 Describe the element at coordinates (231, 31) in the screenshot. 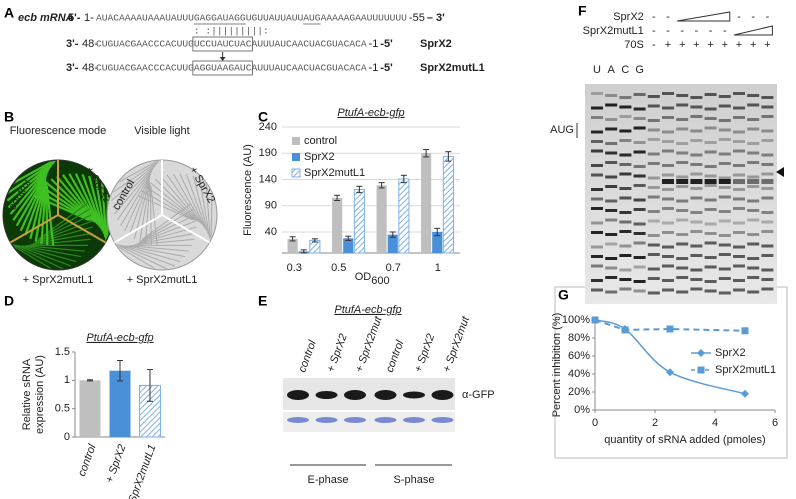

I see `pairing: : :|||||||||:` at that location.